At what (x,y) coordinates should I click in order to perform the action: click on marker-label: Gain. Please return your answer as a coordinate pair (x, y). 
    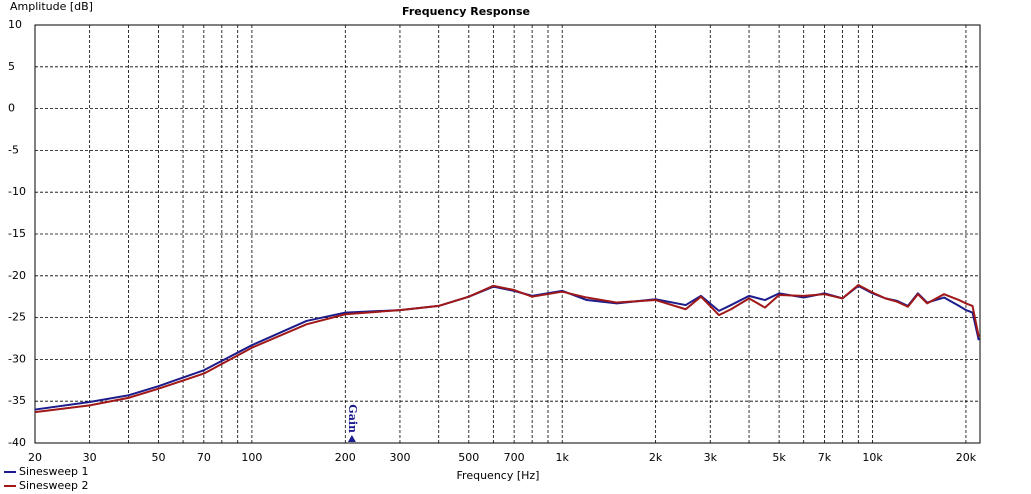
    Looking at the image, I should click on (352, 418).